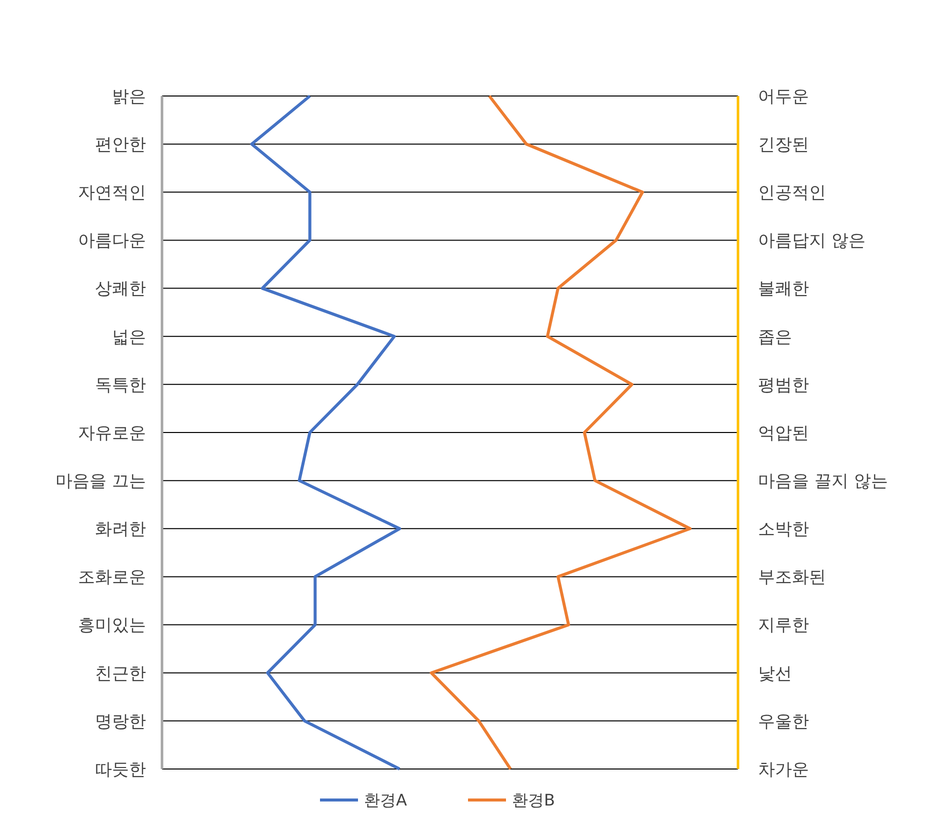 This screenshot has width=933, height=839. I want to click on y2-tick-label: 좁은, so click(775, 337).